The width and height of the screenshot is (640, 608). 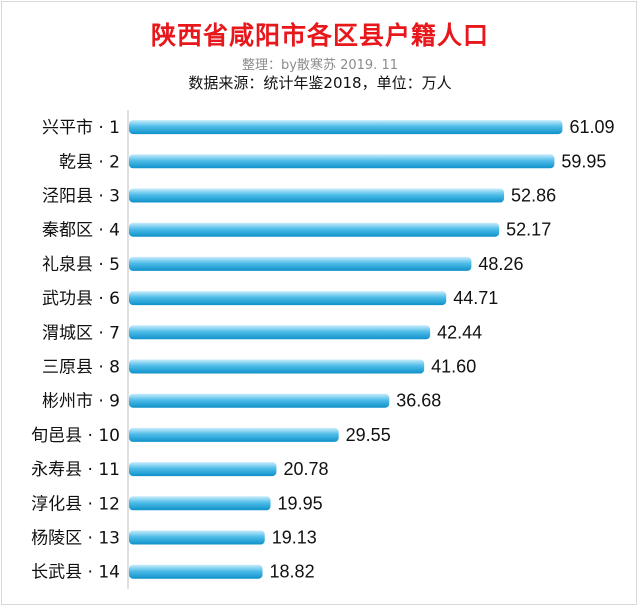 What do you see at coordinates (89, 162) in the screenshot?
I see `category-label: 乾县 · 2` at bounding box center [89, 162].